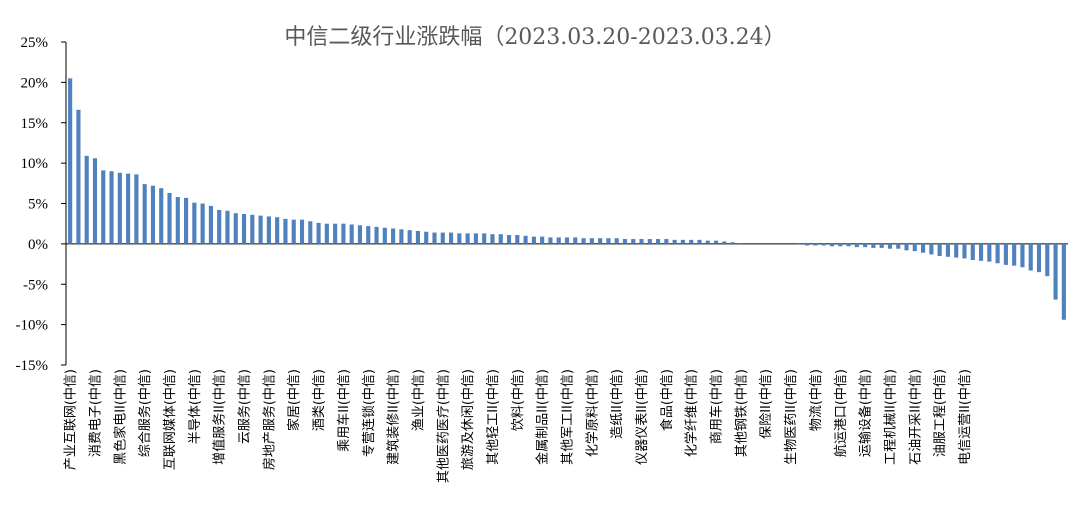 This screenshot has width=1080, height=531. Describe the element at coordinates (32, 326) in the screenshot. I see `y-tick-label: -10%` at that location.